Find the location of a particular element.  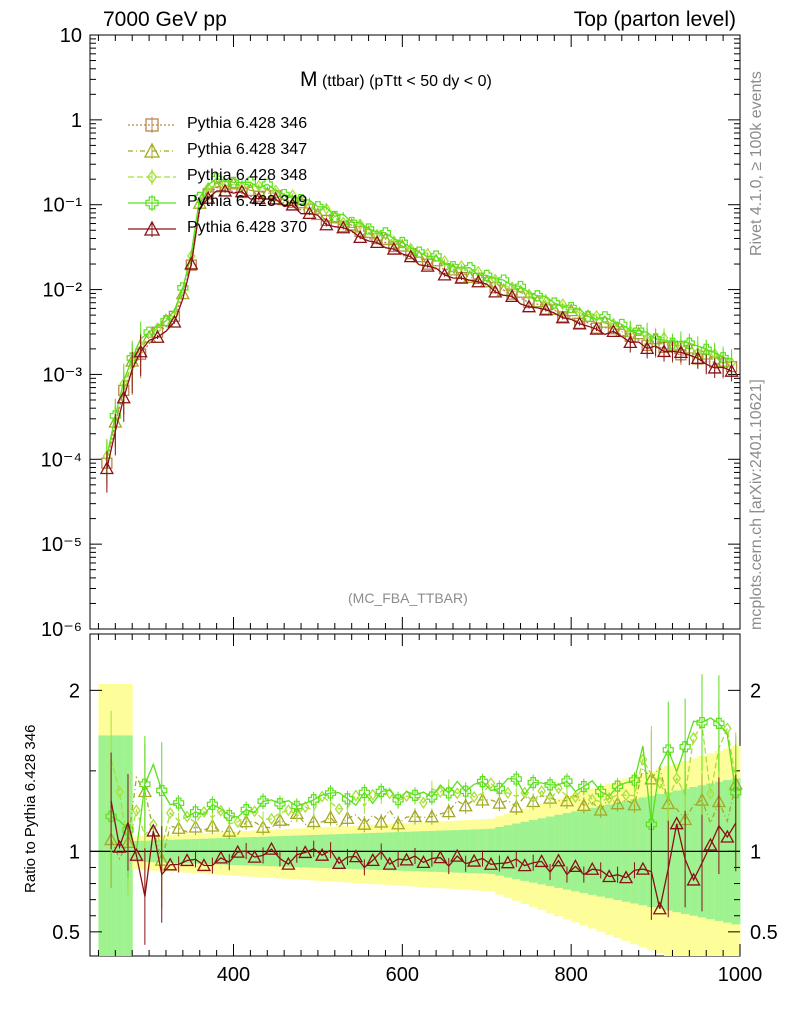

ratio-xtick-label: 1000 is located at coordinates (740, 975).